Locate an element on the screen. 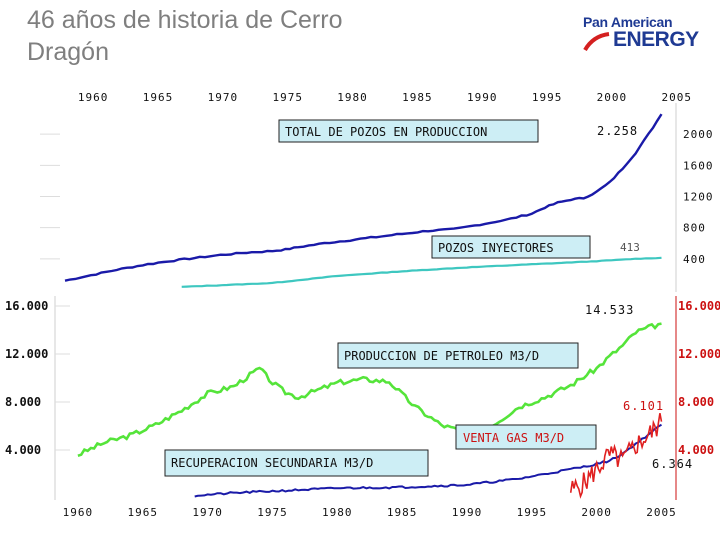  top-right-tick-1200: 1200 is located at coordinates (698, 197).